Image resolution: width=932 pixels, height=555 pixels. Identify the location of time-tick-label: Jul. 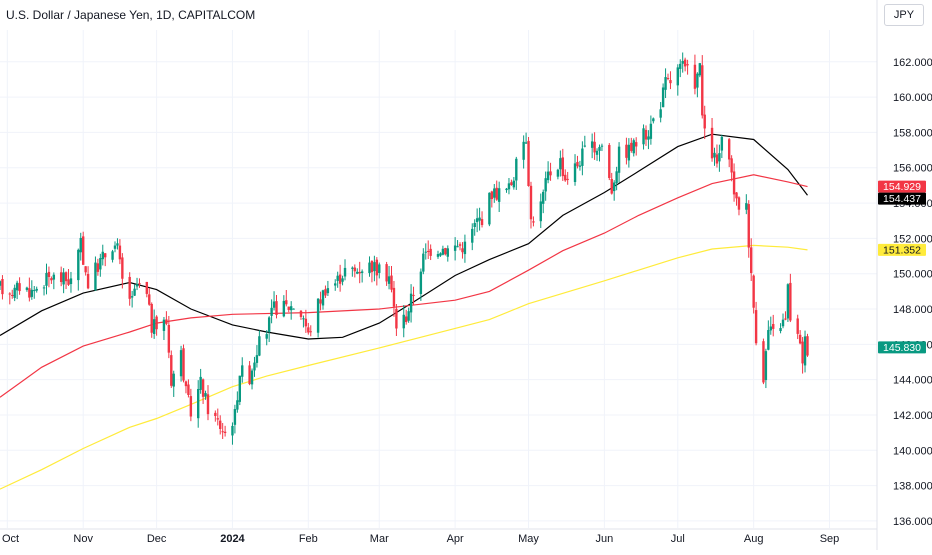
(678, 539).